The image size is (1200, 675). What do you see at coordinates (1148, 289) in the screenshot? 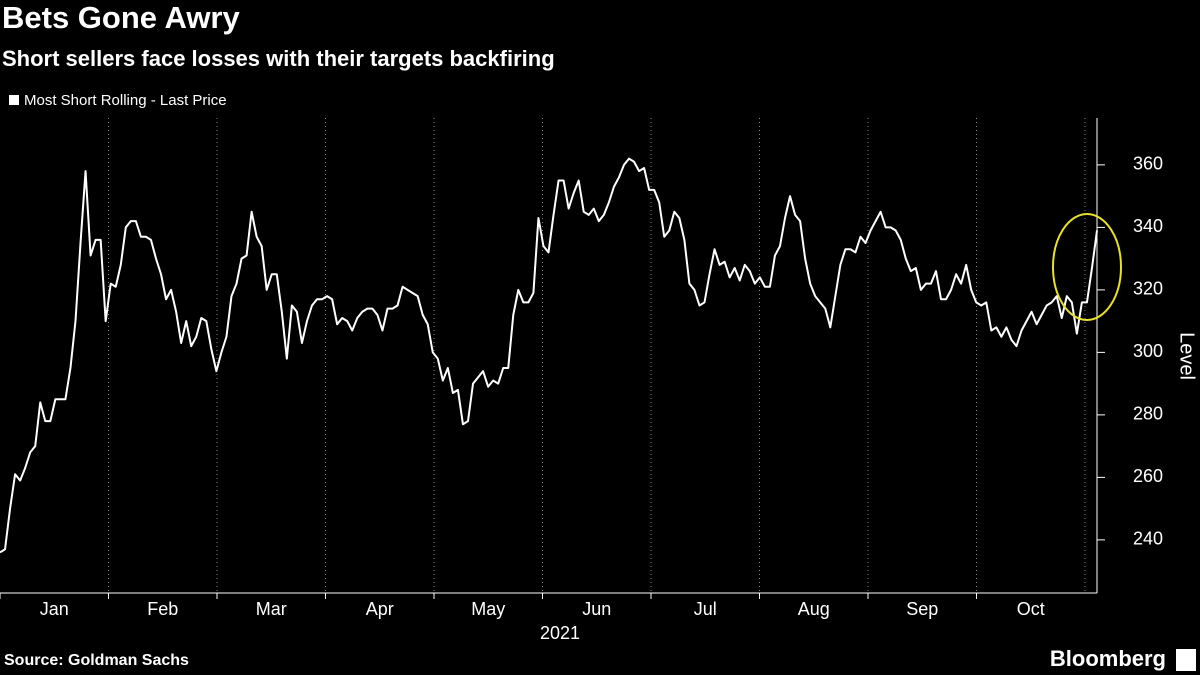
I see `y-tick-label: 320` at bounding box center [1148, 289].